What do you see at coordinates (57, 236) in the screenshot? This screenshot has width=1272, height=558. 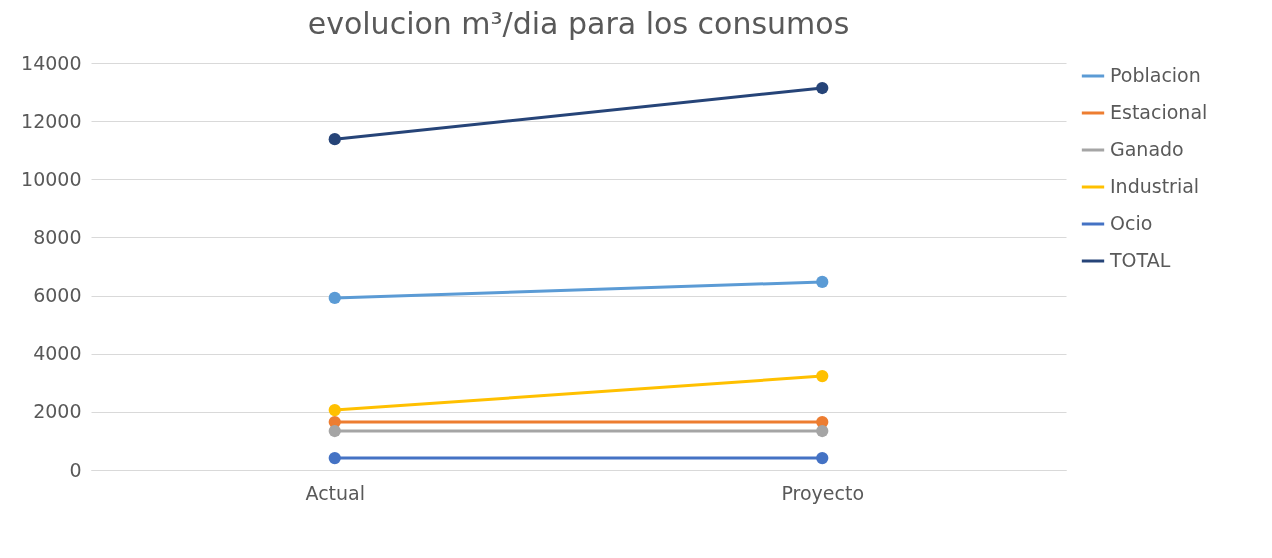 I see `y-tick-label: 8000` at bounding box center [57, 236].